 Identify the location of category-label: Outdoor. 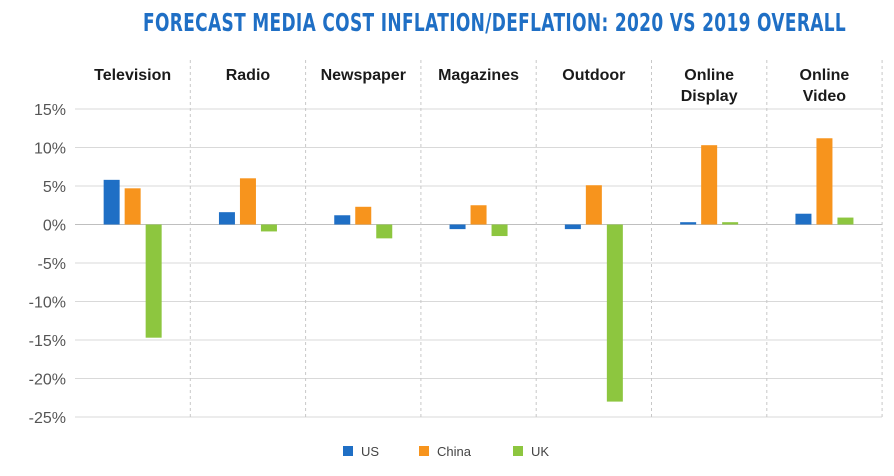
(593, 75).